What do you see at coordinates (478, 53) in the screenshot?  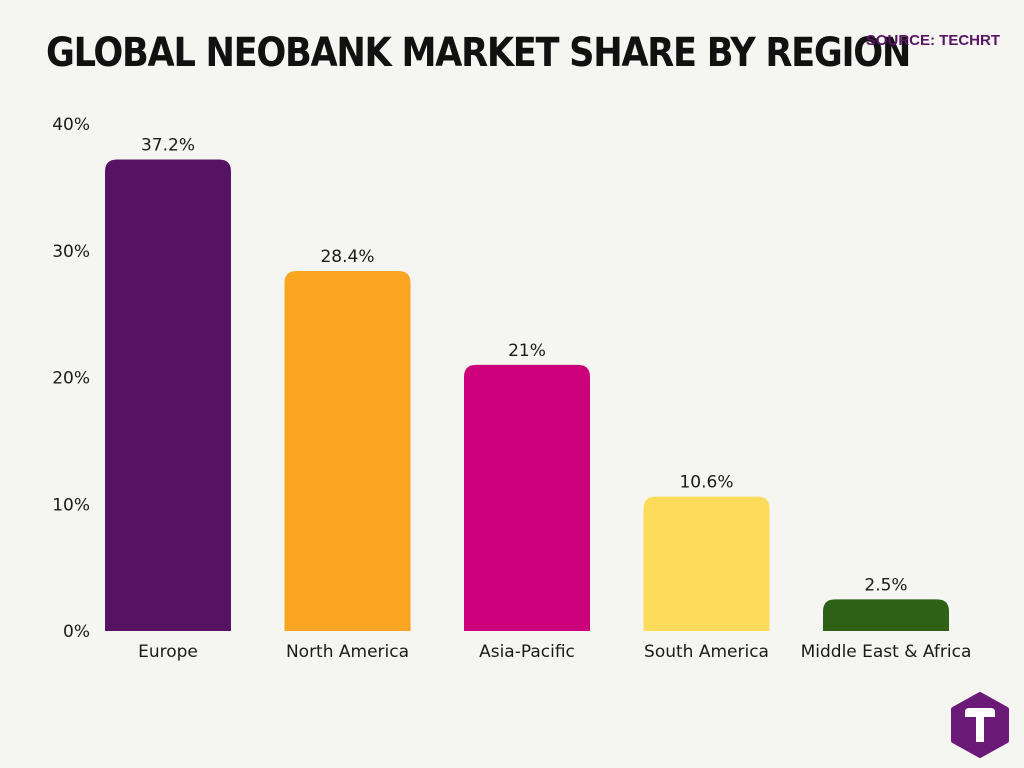 I see `chart-title: GLOBAL NEOBANK MARKET SHARE BY REGION` at bounding box center [478, 53].